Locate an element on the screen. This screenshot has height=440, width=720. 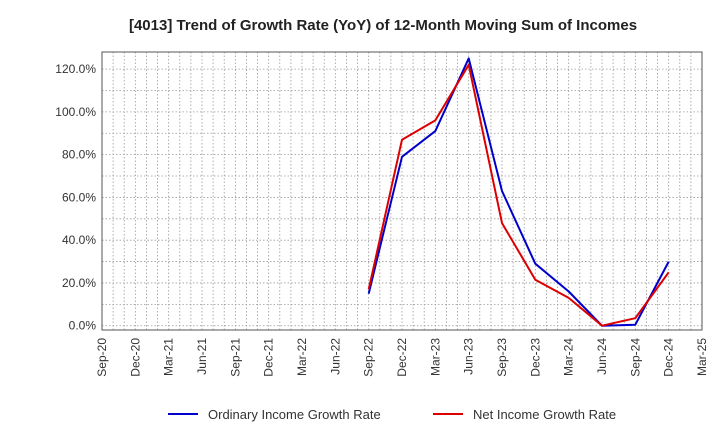
x-tick-label: Jun-23 is located at coordinates (469, 356).